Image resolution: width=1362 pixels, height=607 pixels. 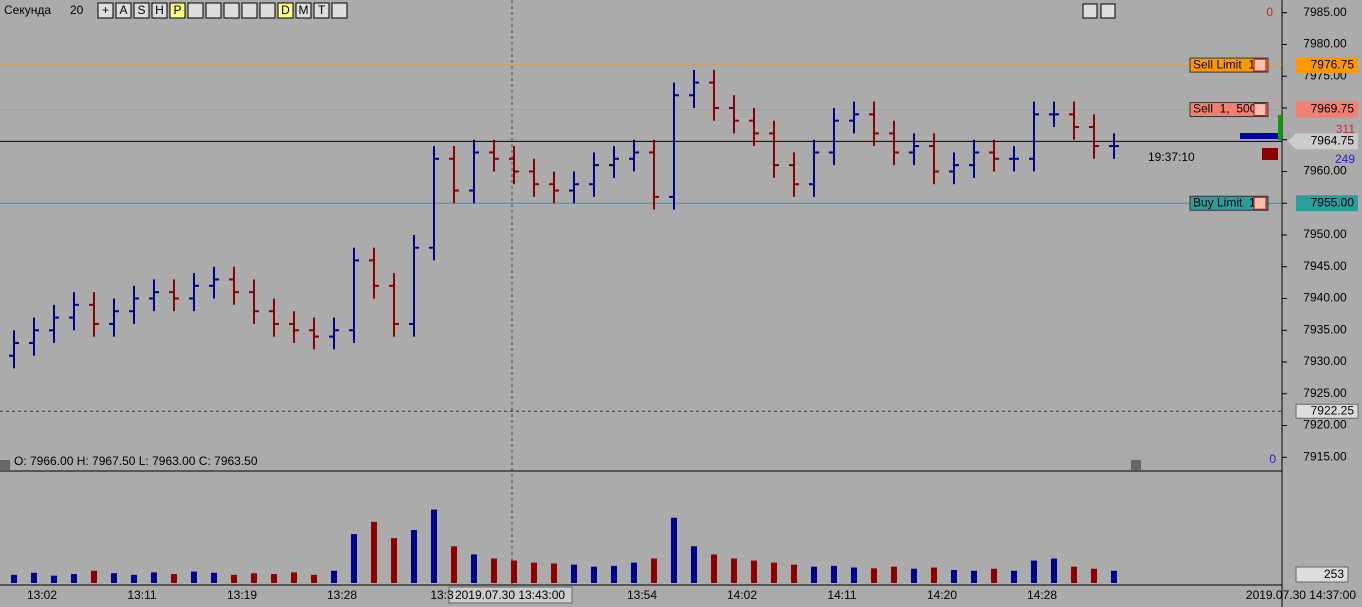 I want to click on y-tick-label: 7920.00, so click(x=1325, y=425).